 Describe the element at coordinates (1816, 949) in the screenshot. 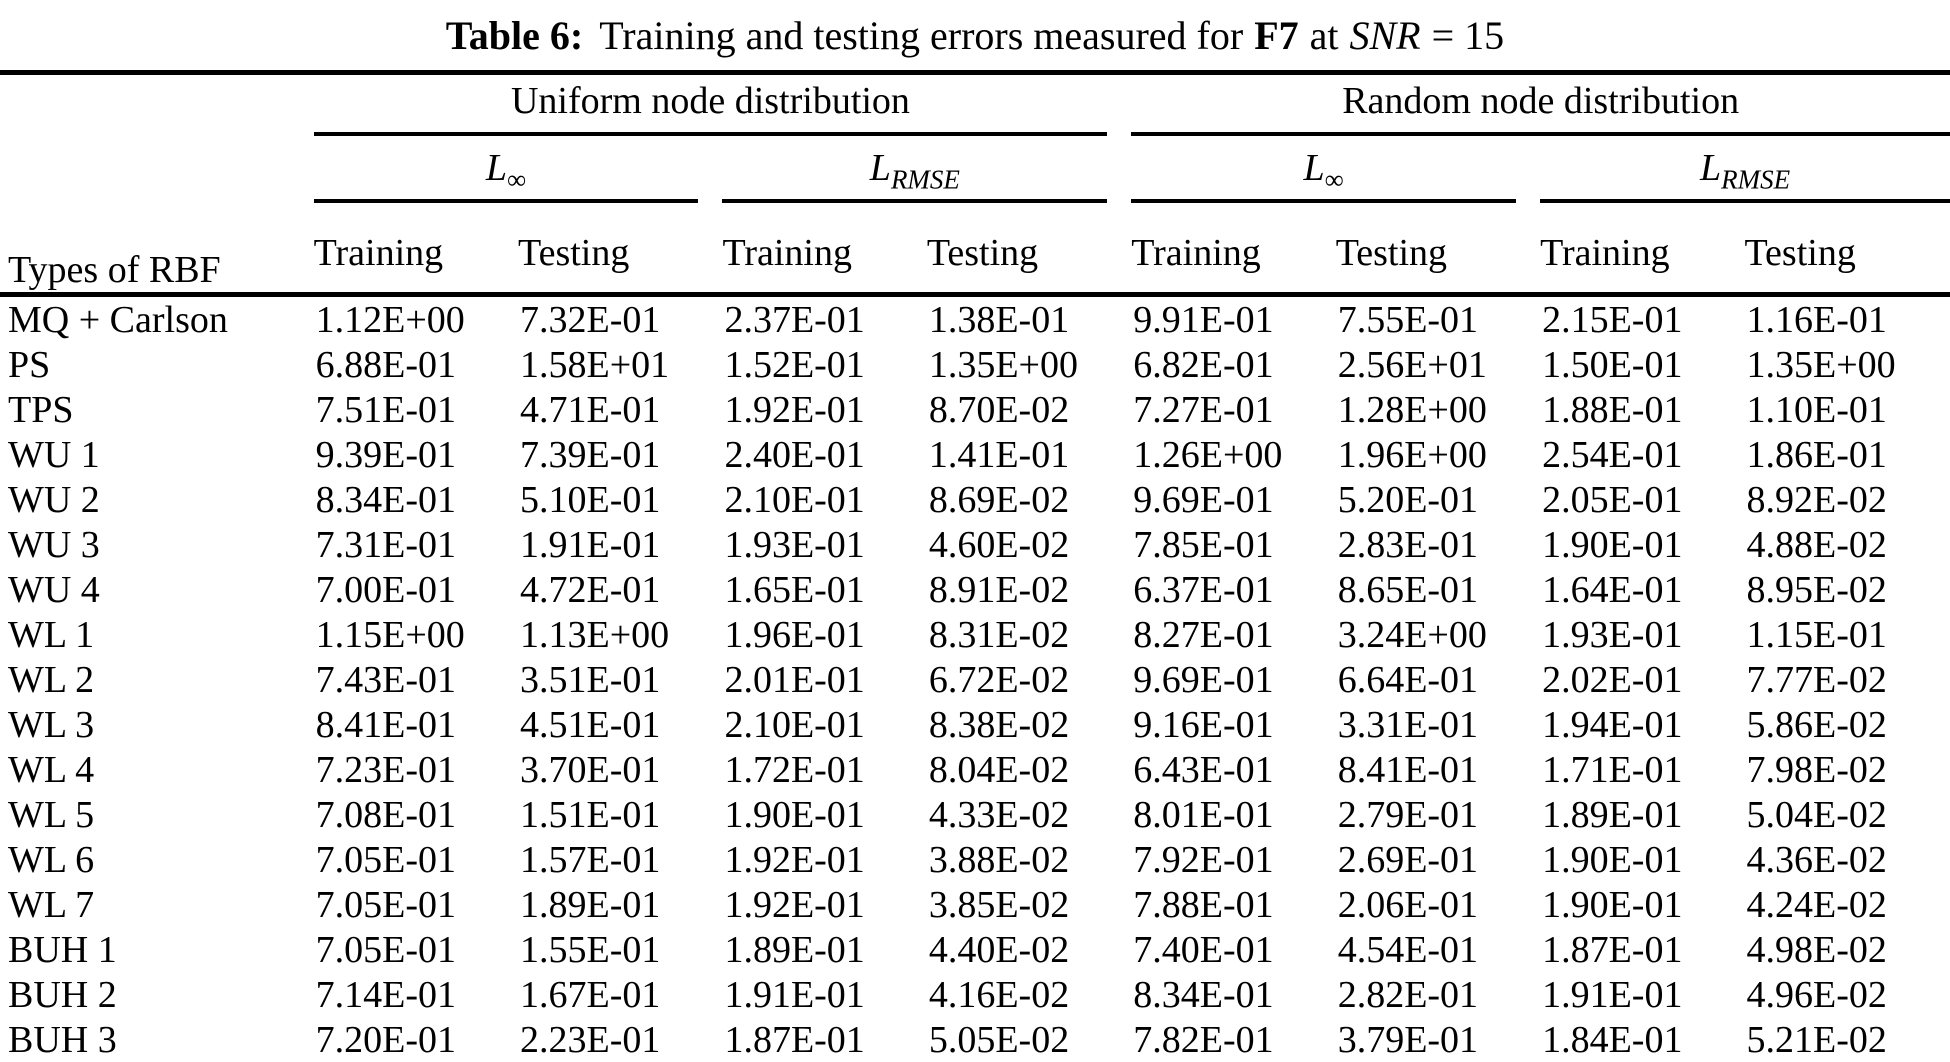

I see `value-cell: 4.98E-02` at that location.